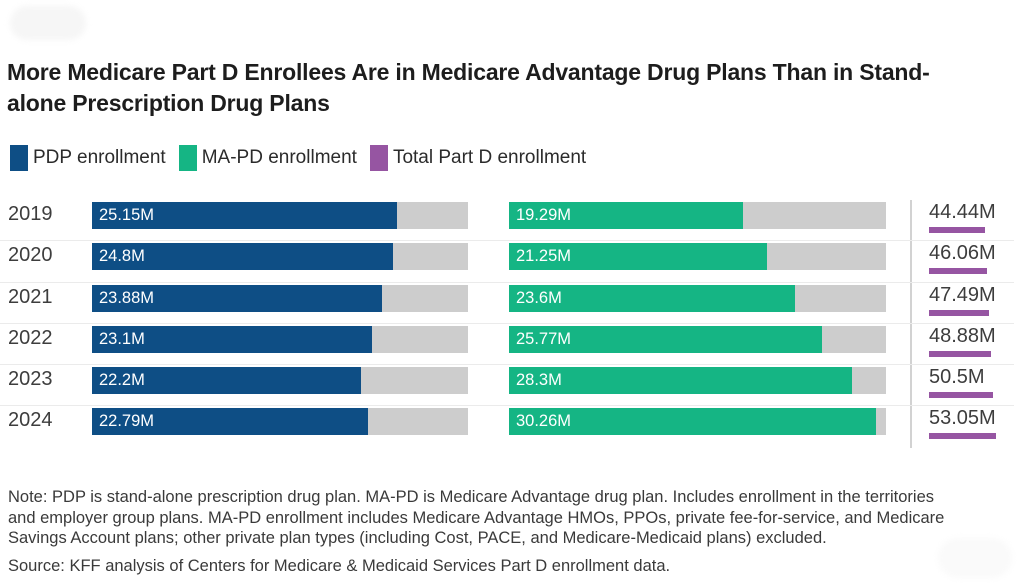  What do you see at coordinates (507, 345) in the screenshot?
I see `chart-row: 2022 23.1M 25.77M 48.88M` at bounding box center [507, 345].